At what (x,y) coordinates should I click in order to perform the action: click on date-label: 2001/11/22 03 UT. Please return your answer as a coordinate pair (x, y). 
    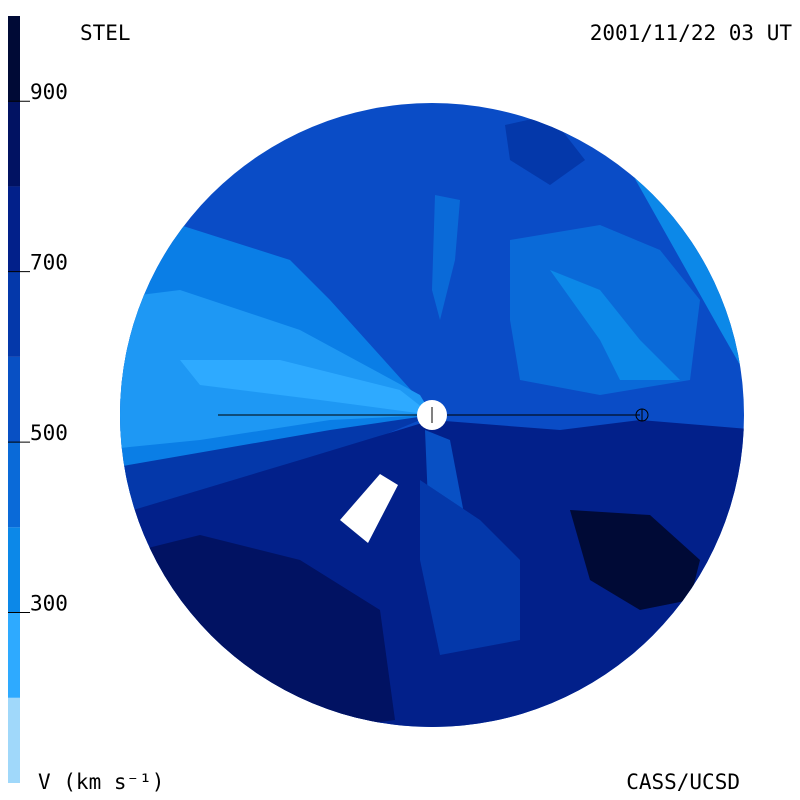
    Looking at the image, I should click on (691, 33).